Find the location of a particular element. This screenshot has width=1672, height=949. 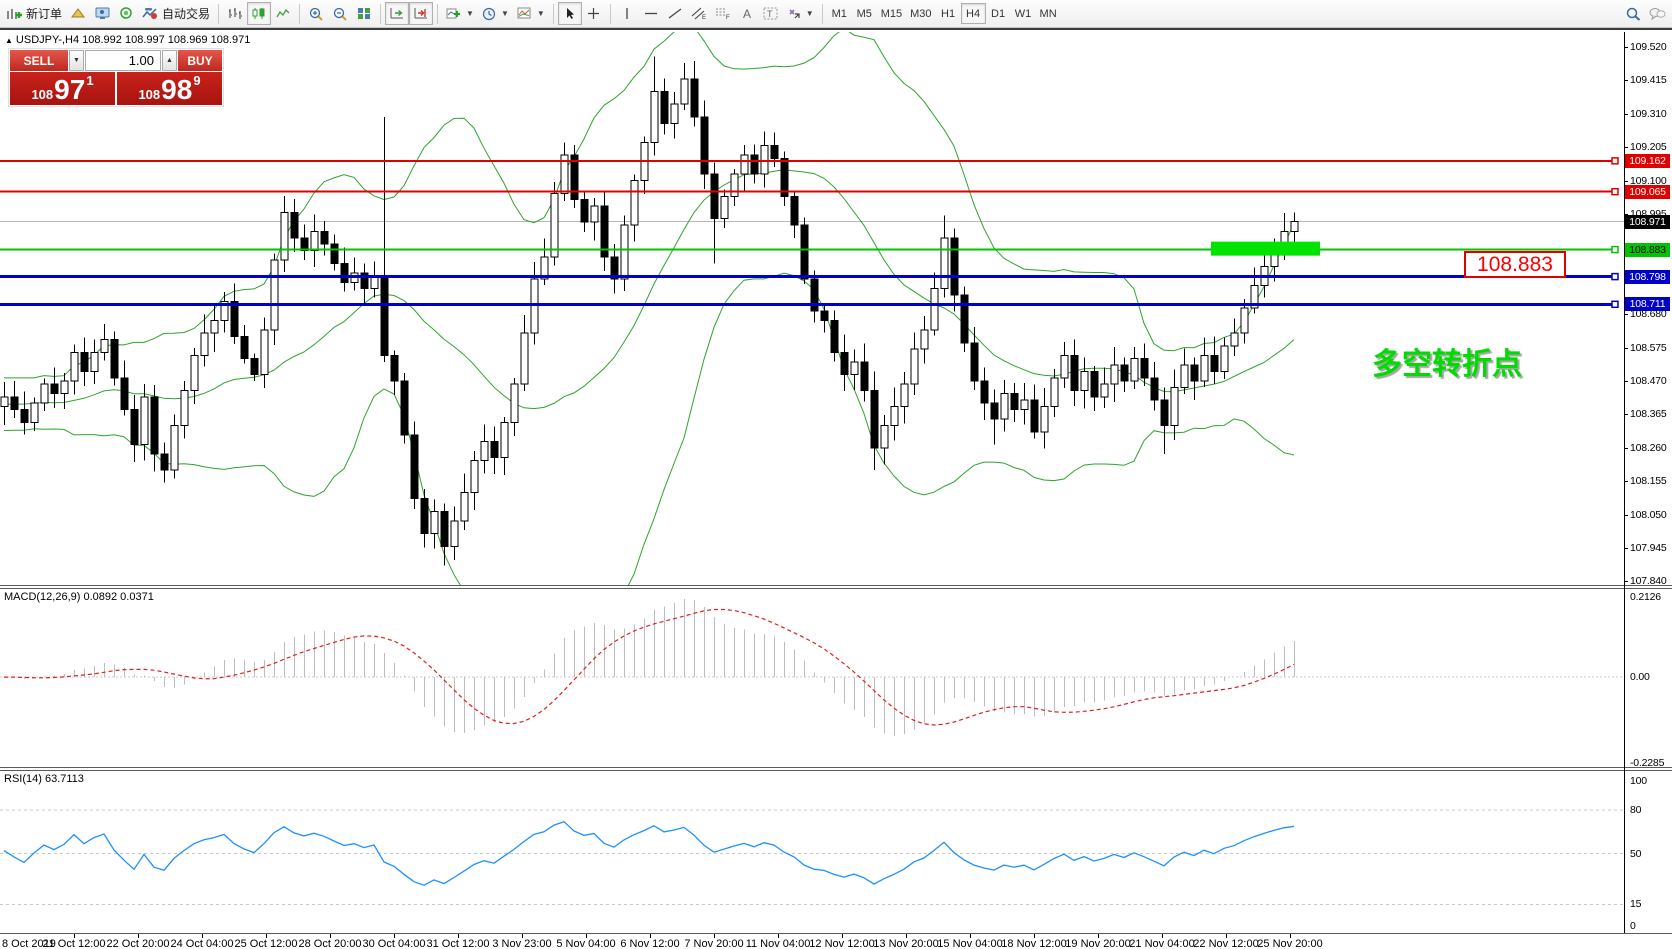

horizontal-line-button is located at coordinates (651, 13).